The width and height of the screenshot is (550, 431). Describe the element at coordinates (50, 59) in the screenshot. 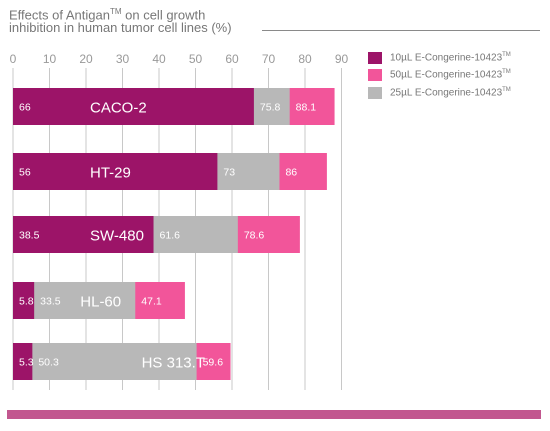

I see `x-tick-label: 10` at that location.